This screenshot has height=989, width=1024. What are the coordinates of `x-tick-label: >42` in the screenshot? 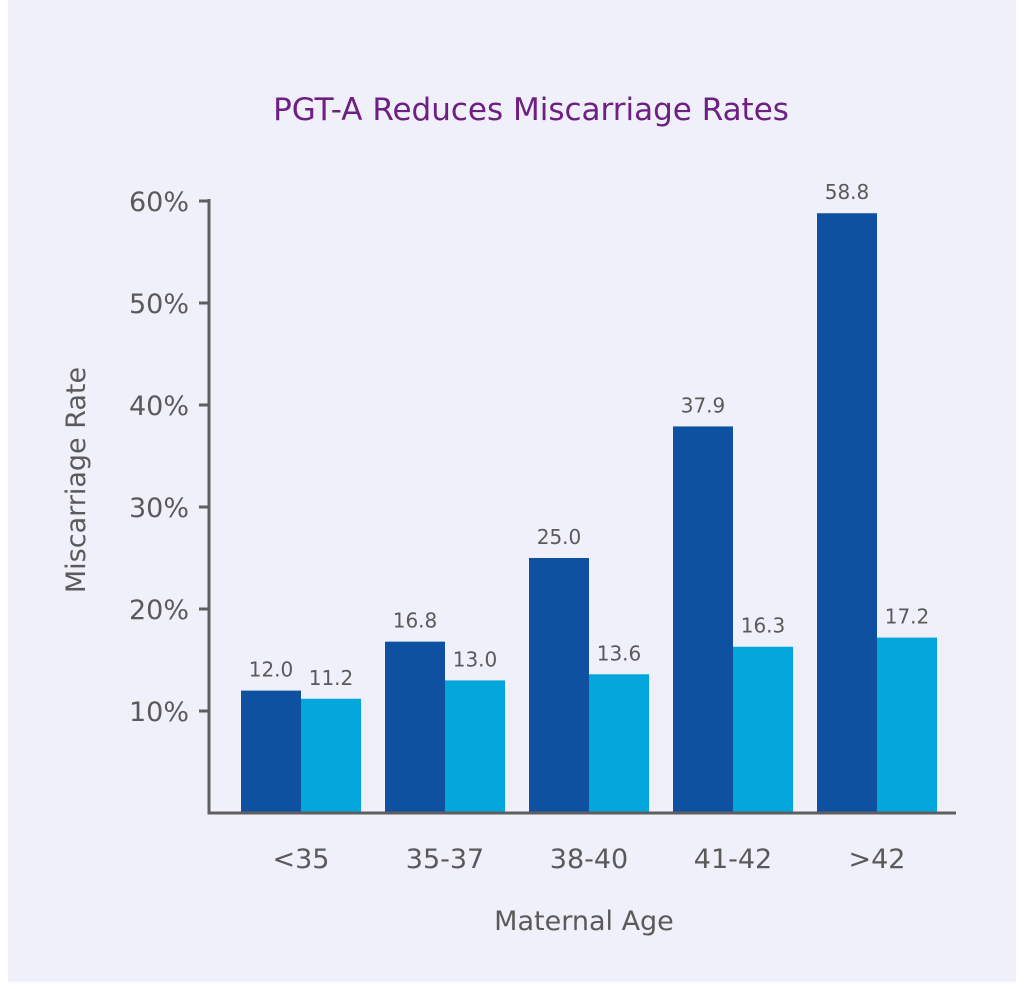 It's located at (877, 859).